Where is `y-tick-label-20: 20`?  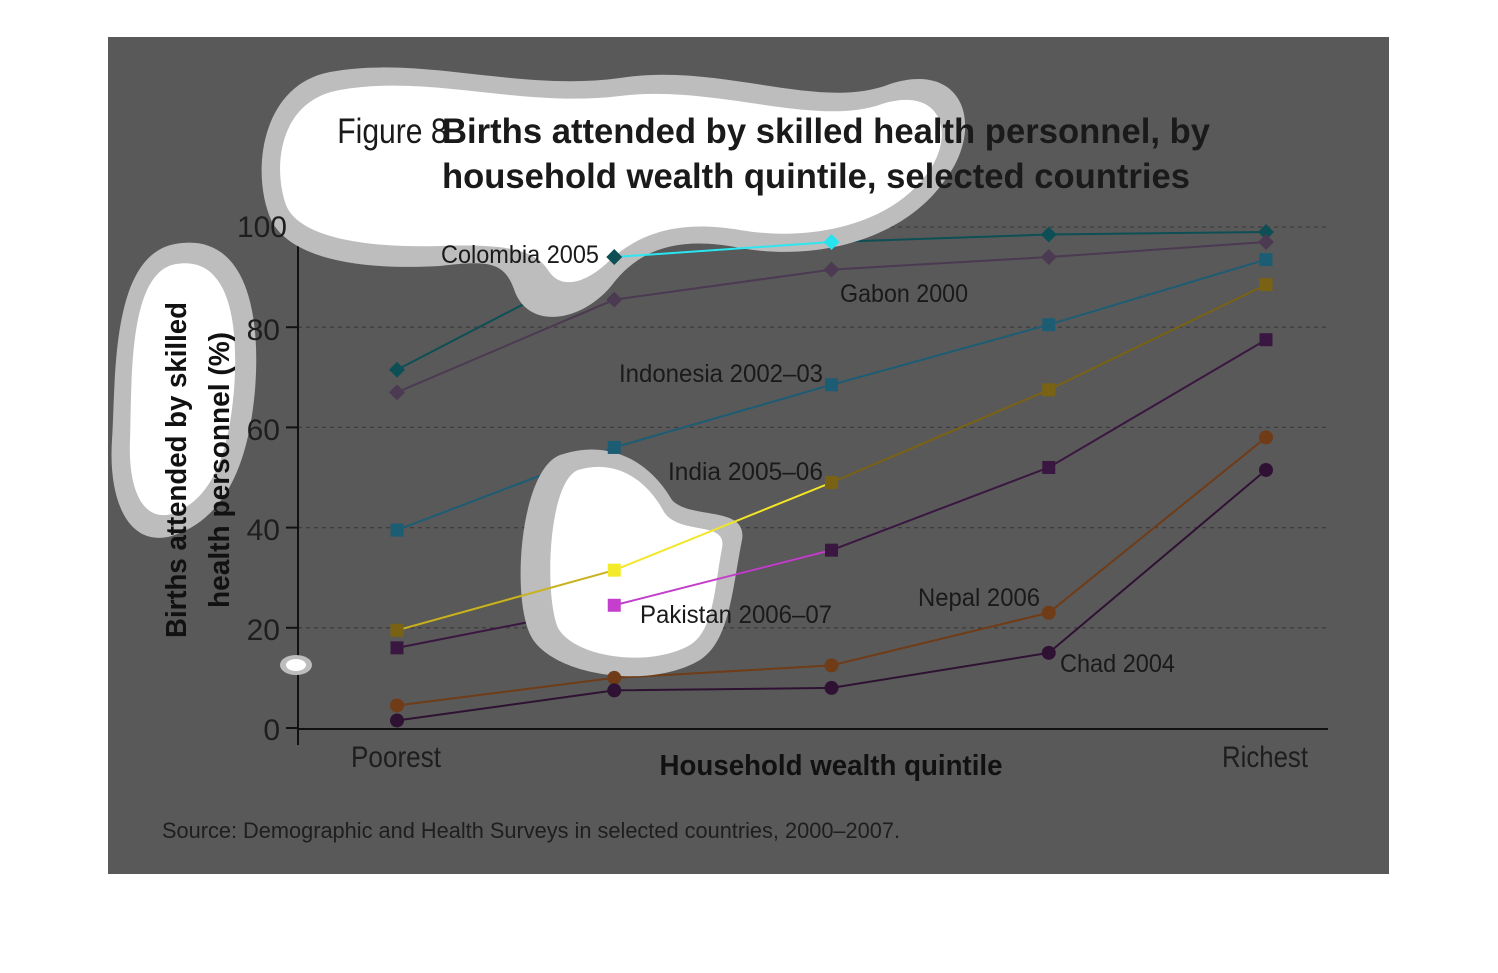 y-tick-label-20: 20 is located at coordinates (263, 630).